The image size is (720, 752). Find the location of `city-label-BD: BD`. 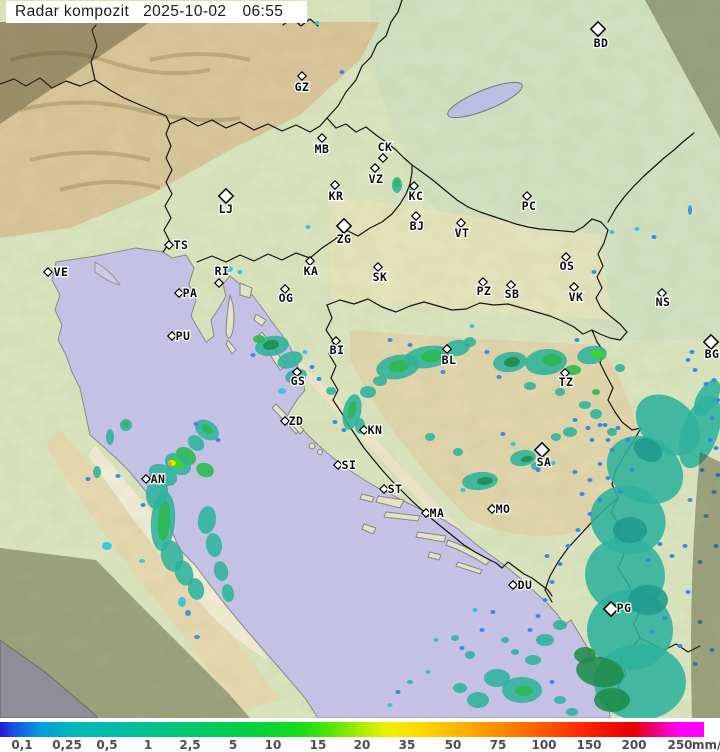

city-label-BD: BD is located at coordinates (601, 43).